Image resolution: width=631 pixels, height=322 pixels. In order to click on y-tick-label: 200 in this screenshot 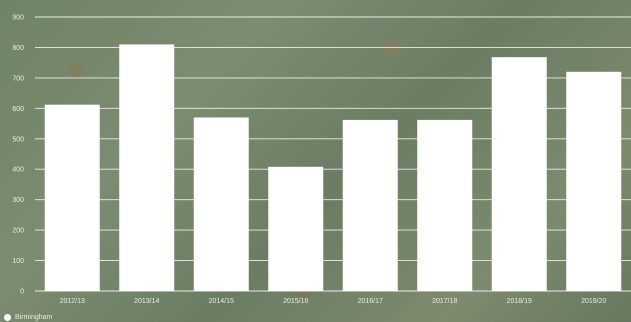, I will do `click(18, 231)`.